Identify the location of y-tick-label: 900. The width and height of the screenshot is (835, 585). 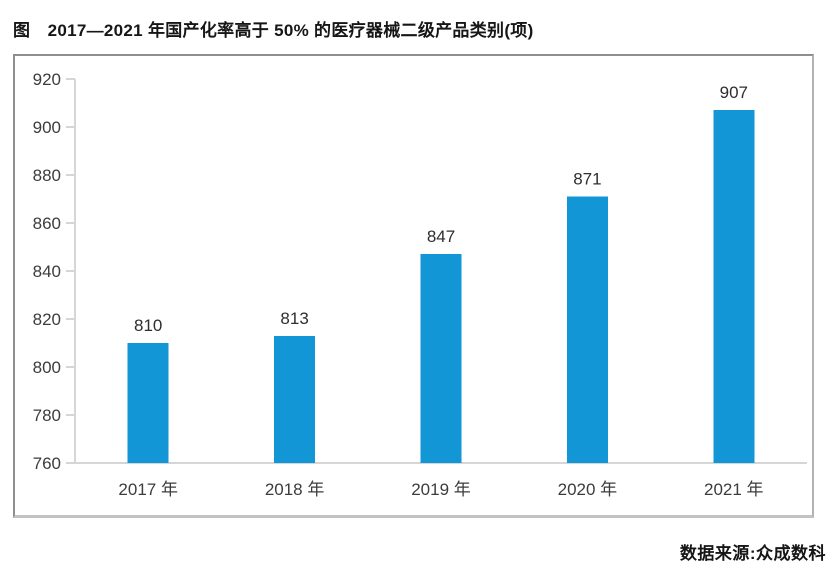
(47, 127).